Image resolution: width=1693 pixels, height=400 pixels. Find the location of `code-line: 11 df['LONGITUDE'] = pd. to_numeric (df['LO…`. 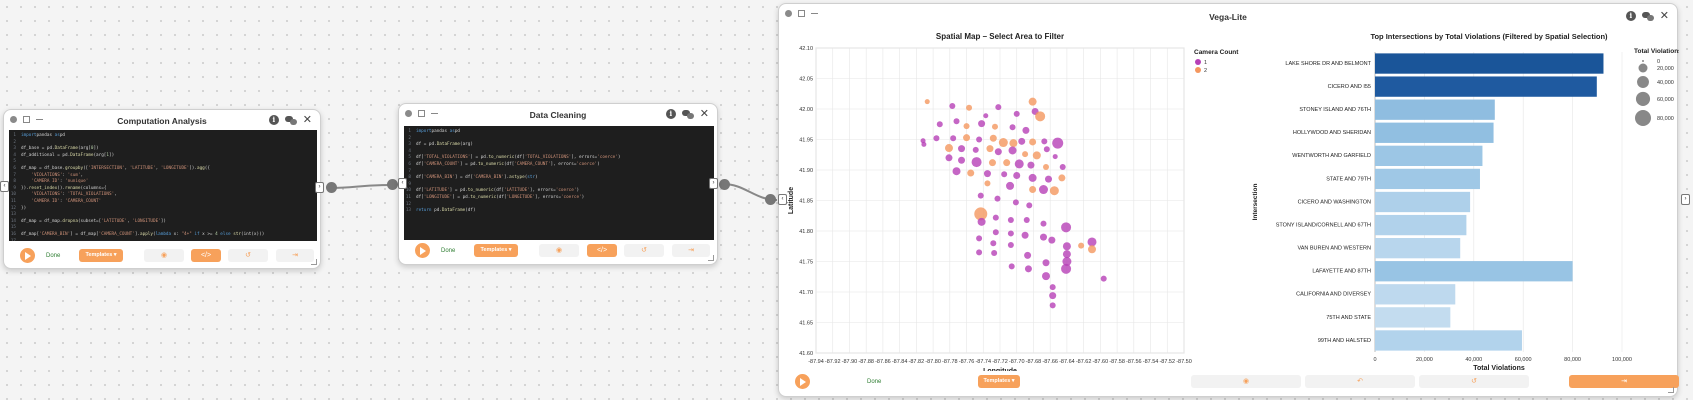

code-line: 11 df['LONGITUDE'] = pd. to_numeric (df['LO… is located at coordinates (559, 198).